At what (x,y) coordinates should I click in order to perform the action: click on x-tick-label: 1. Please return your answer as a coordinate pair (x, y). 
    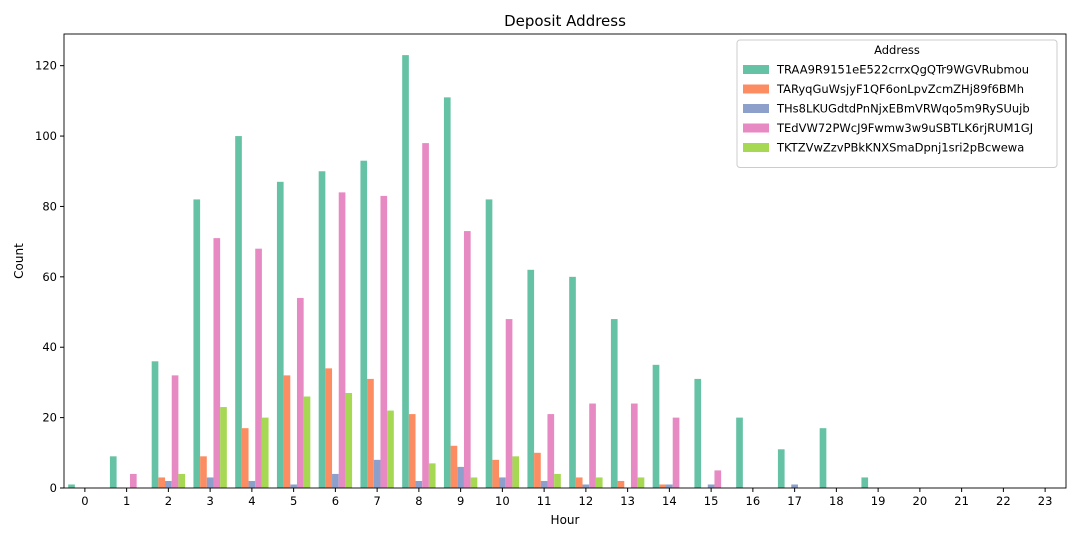
    Looking at the image, I should click on (126, 501).